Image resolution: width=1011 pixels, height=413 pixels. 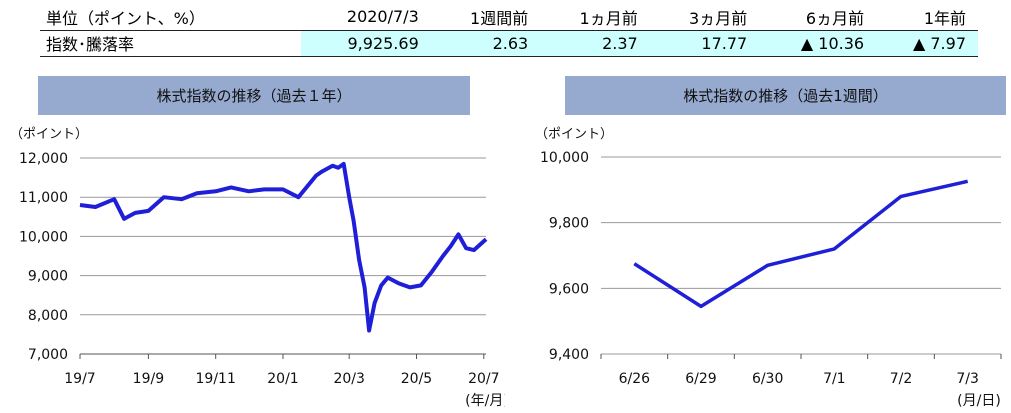 I want to click on x-axis-unit: (年/月), so click(x=485, y=401).